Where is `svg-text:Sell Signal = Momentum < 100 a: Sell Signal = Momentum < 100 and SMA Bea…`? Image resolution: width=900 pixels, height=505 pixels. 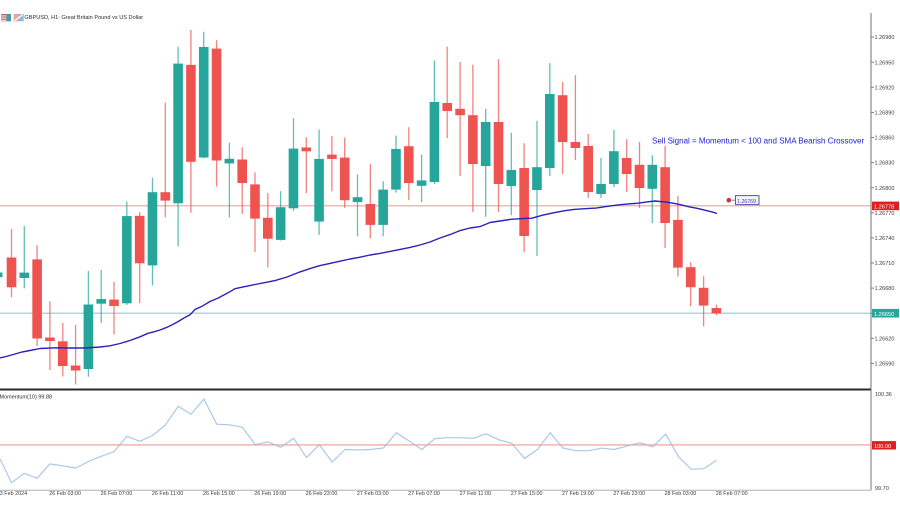 svg-text:Sell Signal = Momentum < 100 a: Sell Signal = Momentum < 100 and SMA Bea… is located at coordinates (758, 141).